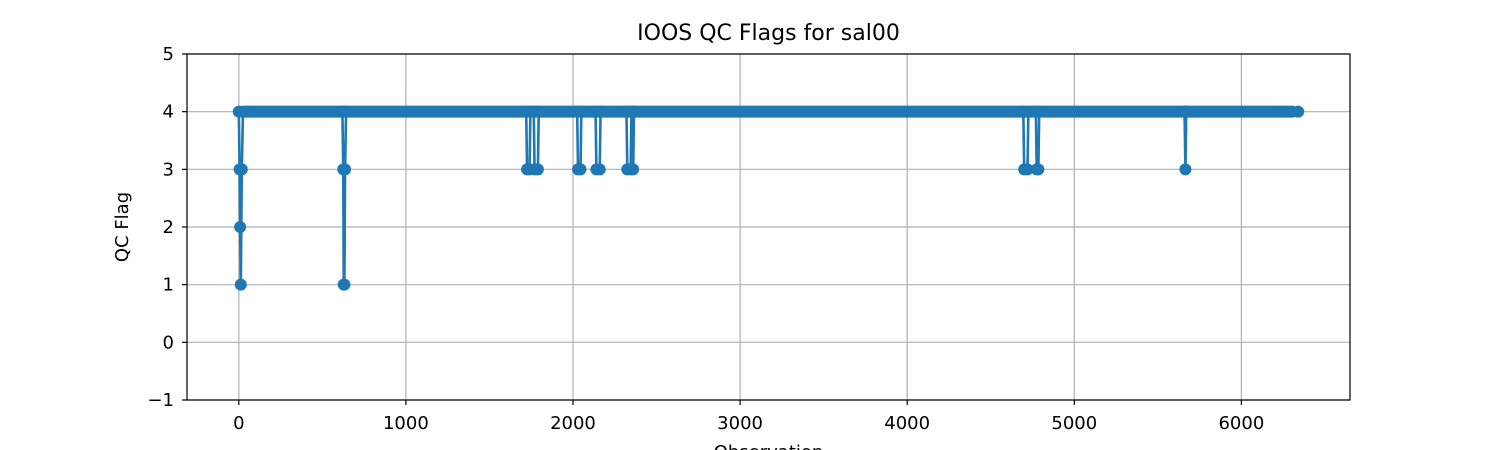 The height and width of the screenshot is (450, 1500). I want to click on x-axis-label: Observation, so click(769, 446).